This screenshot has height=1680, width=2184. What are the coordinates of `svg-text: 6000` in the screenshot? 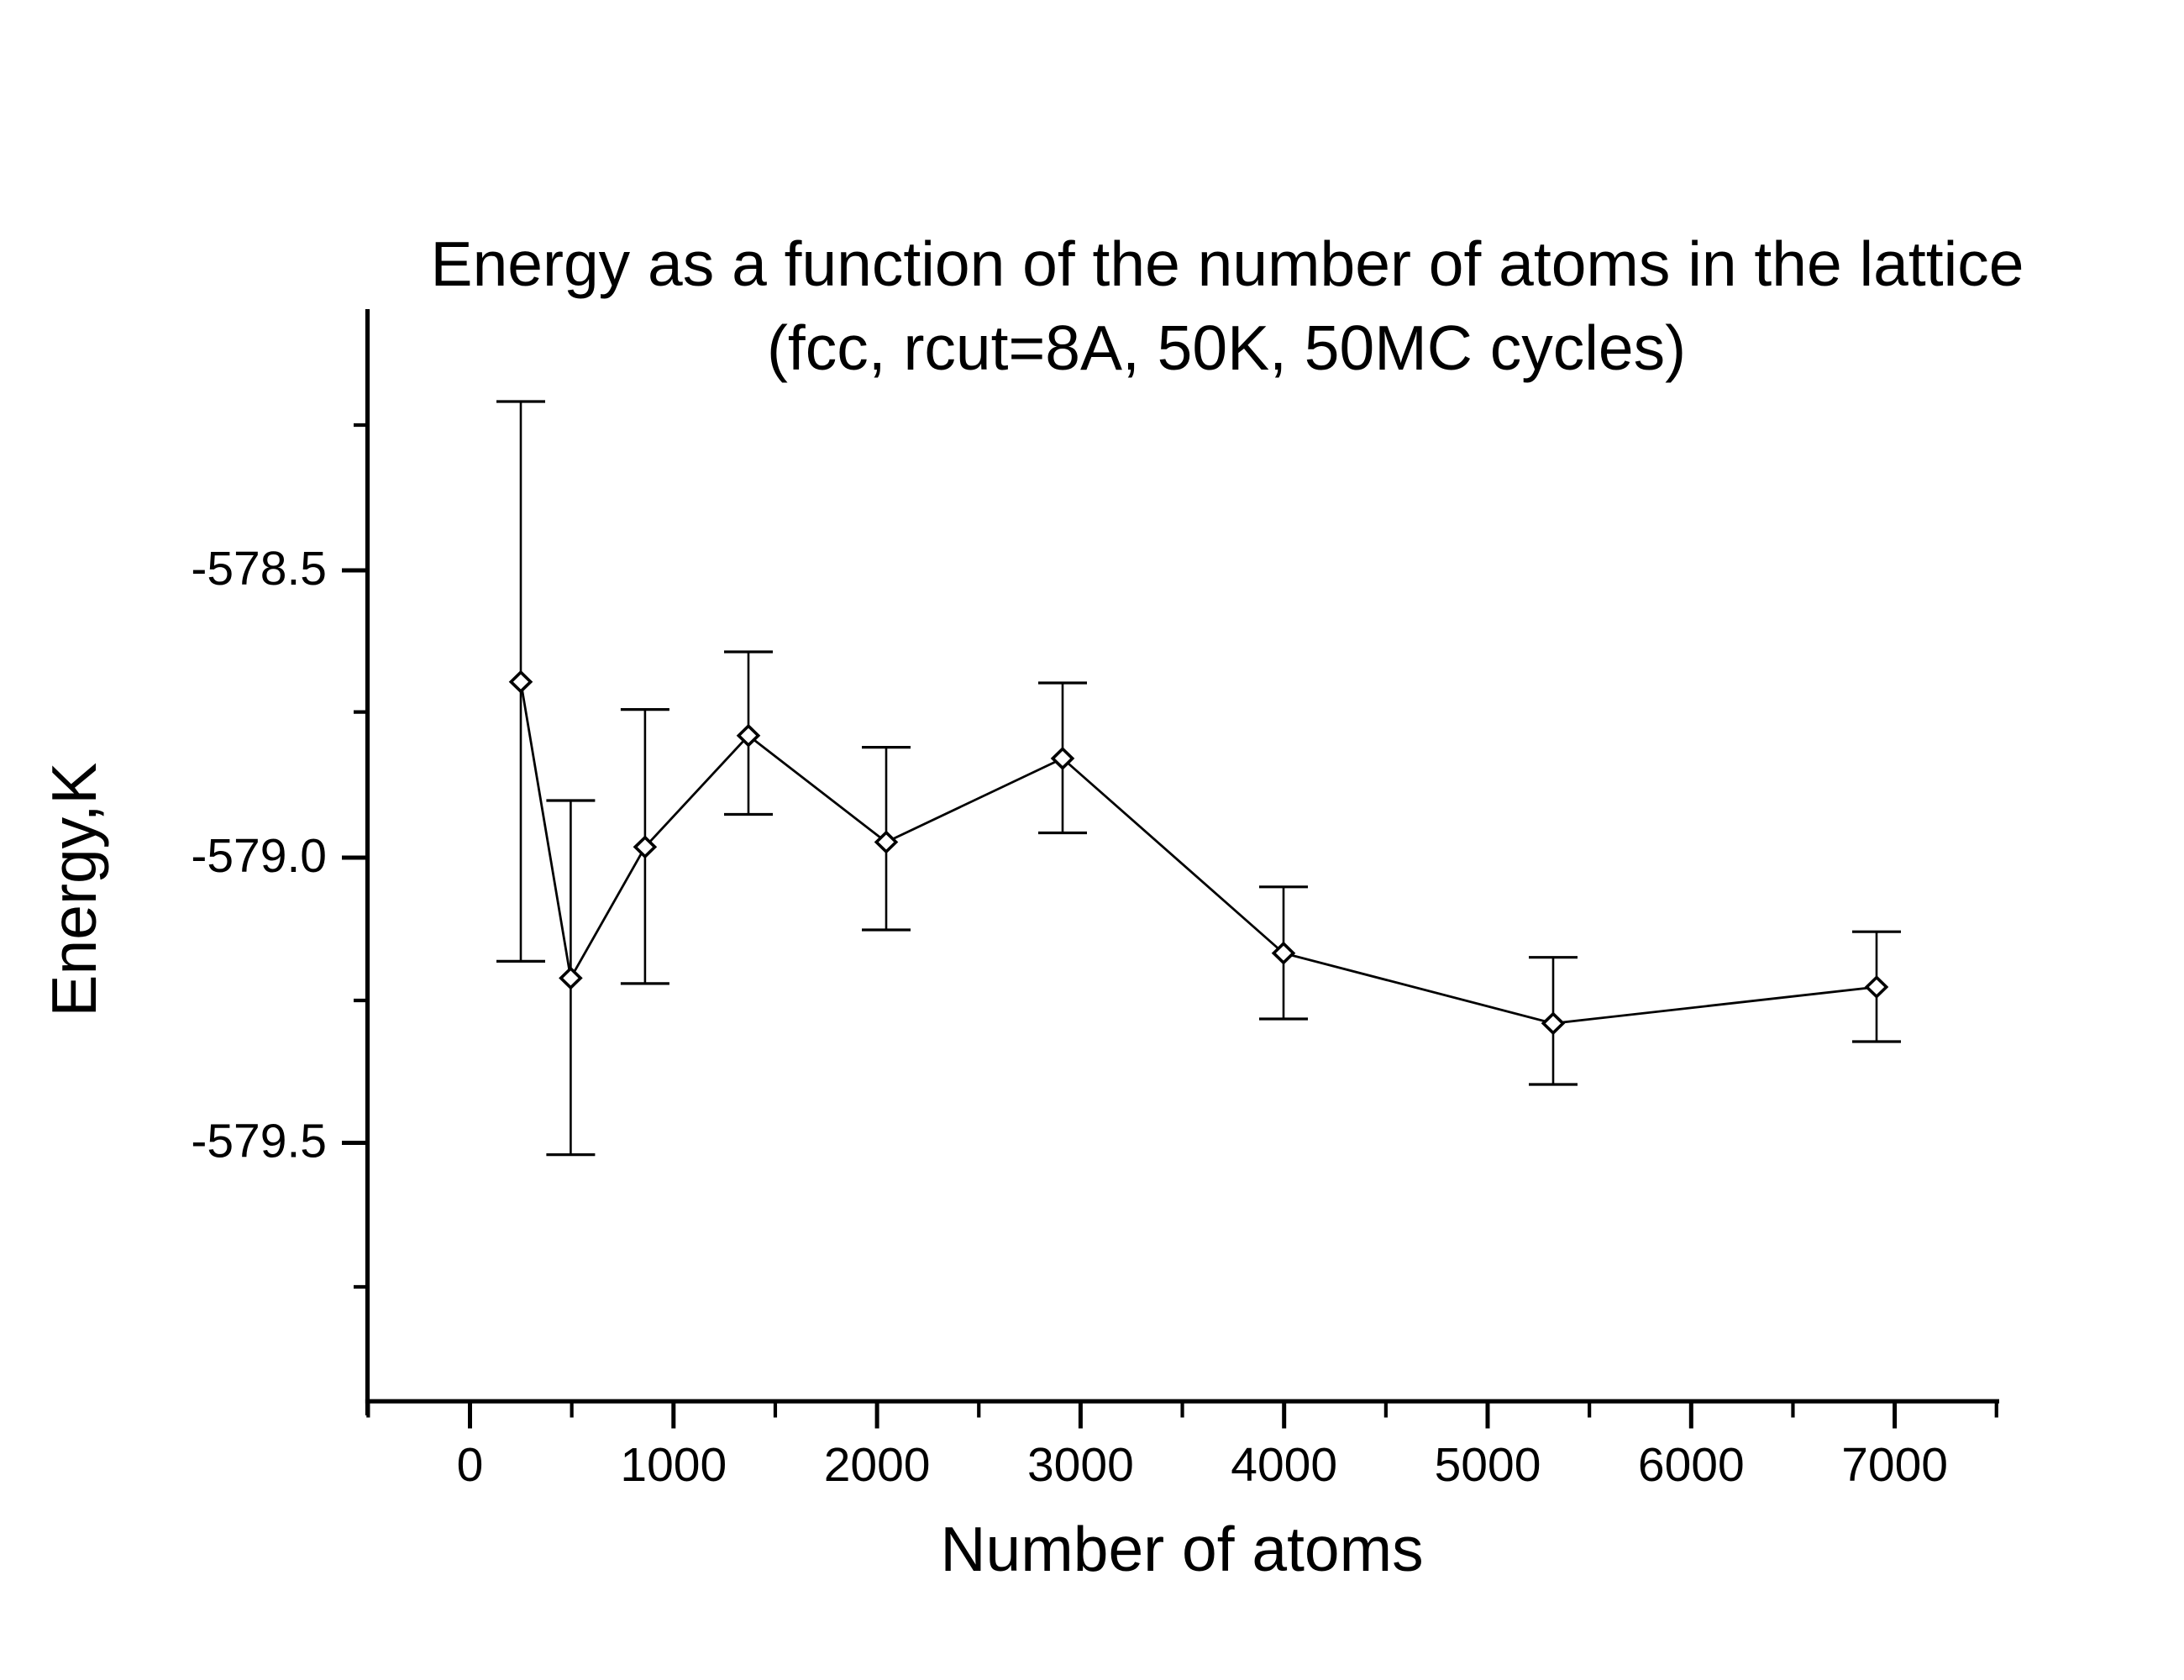 It's located at (1691, 1465).